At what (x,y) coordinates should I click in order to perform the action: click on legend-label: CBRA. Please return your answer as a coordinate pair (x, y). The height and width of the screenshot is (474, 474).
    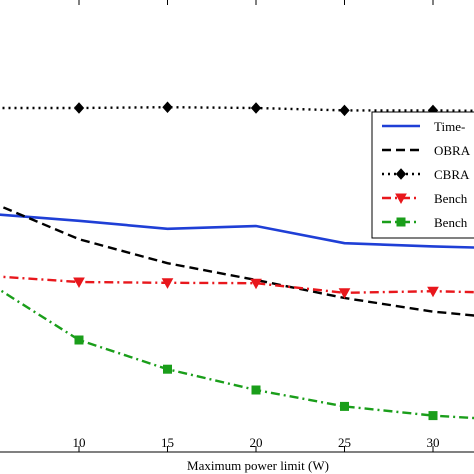
    Looking at the image, I should click on (452, 174).